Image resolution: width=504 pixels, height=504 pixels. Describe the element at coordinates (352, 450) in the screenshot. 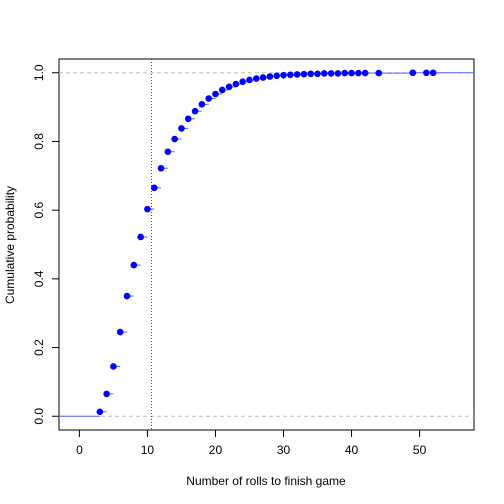

I see `x-tick-label-40: 40` at that location.